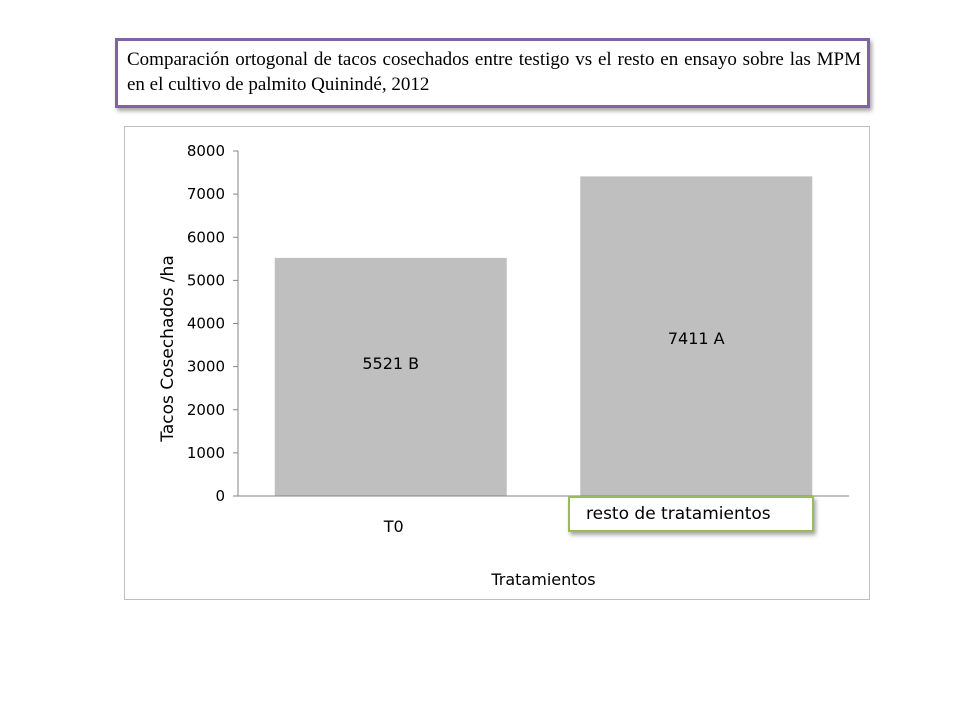 This screenshot has width=960, height=720. I want to click on y-tick-label: 4000, so click(206, 324).